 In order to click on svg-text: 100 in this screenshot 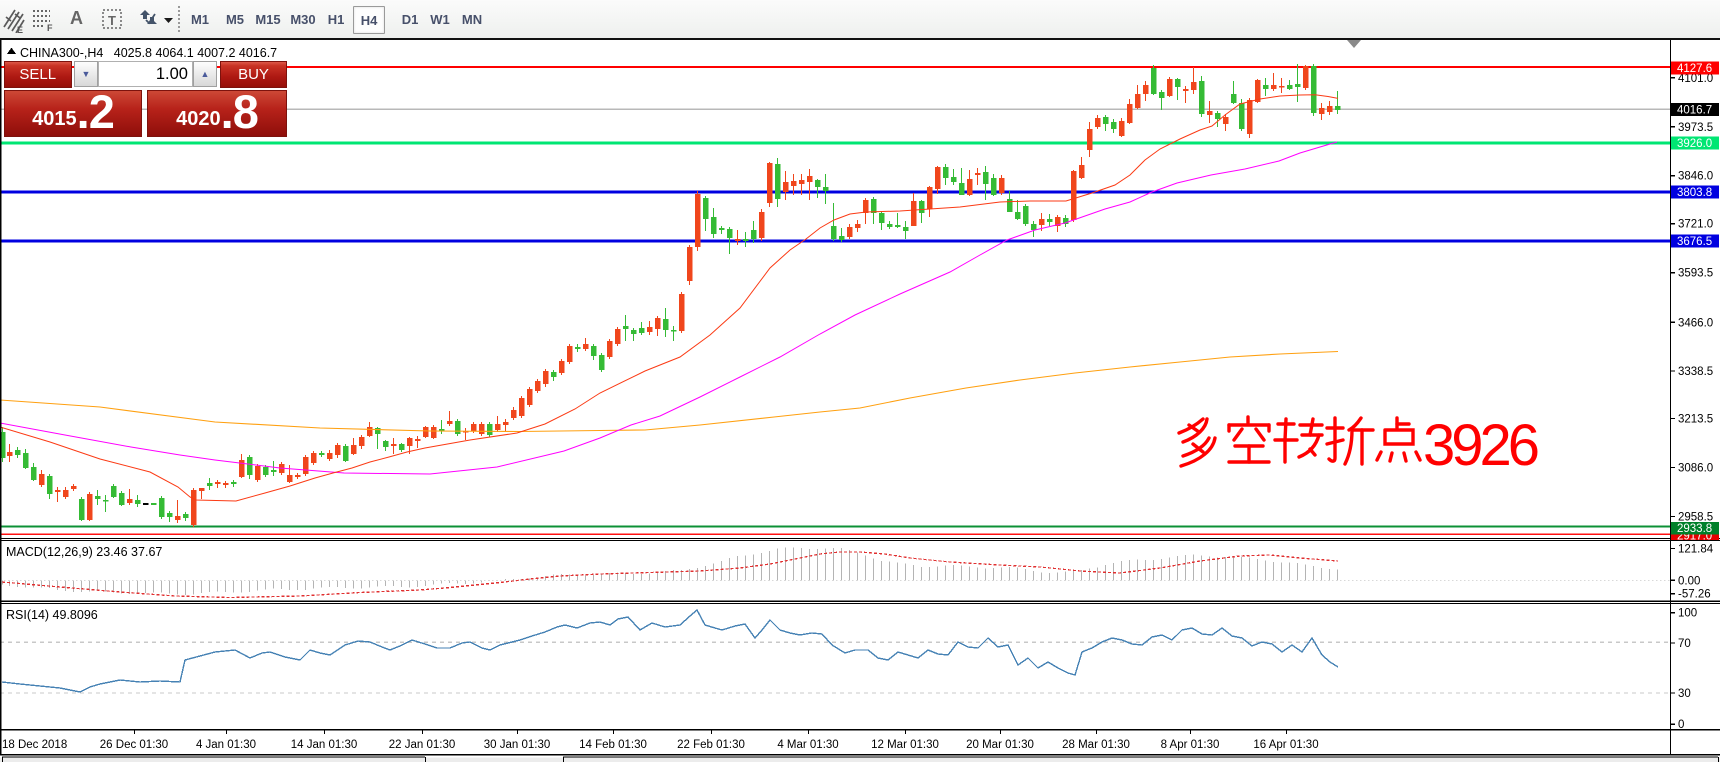, I will do `click(1687, 614)`.